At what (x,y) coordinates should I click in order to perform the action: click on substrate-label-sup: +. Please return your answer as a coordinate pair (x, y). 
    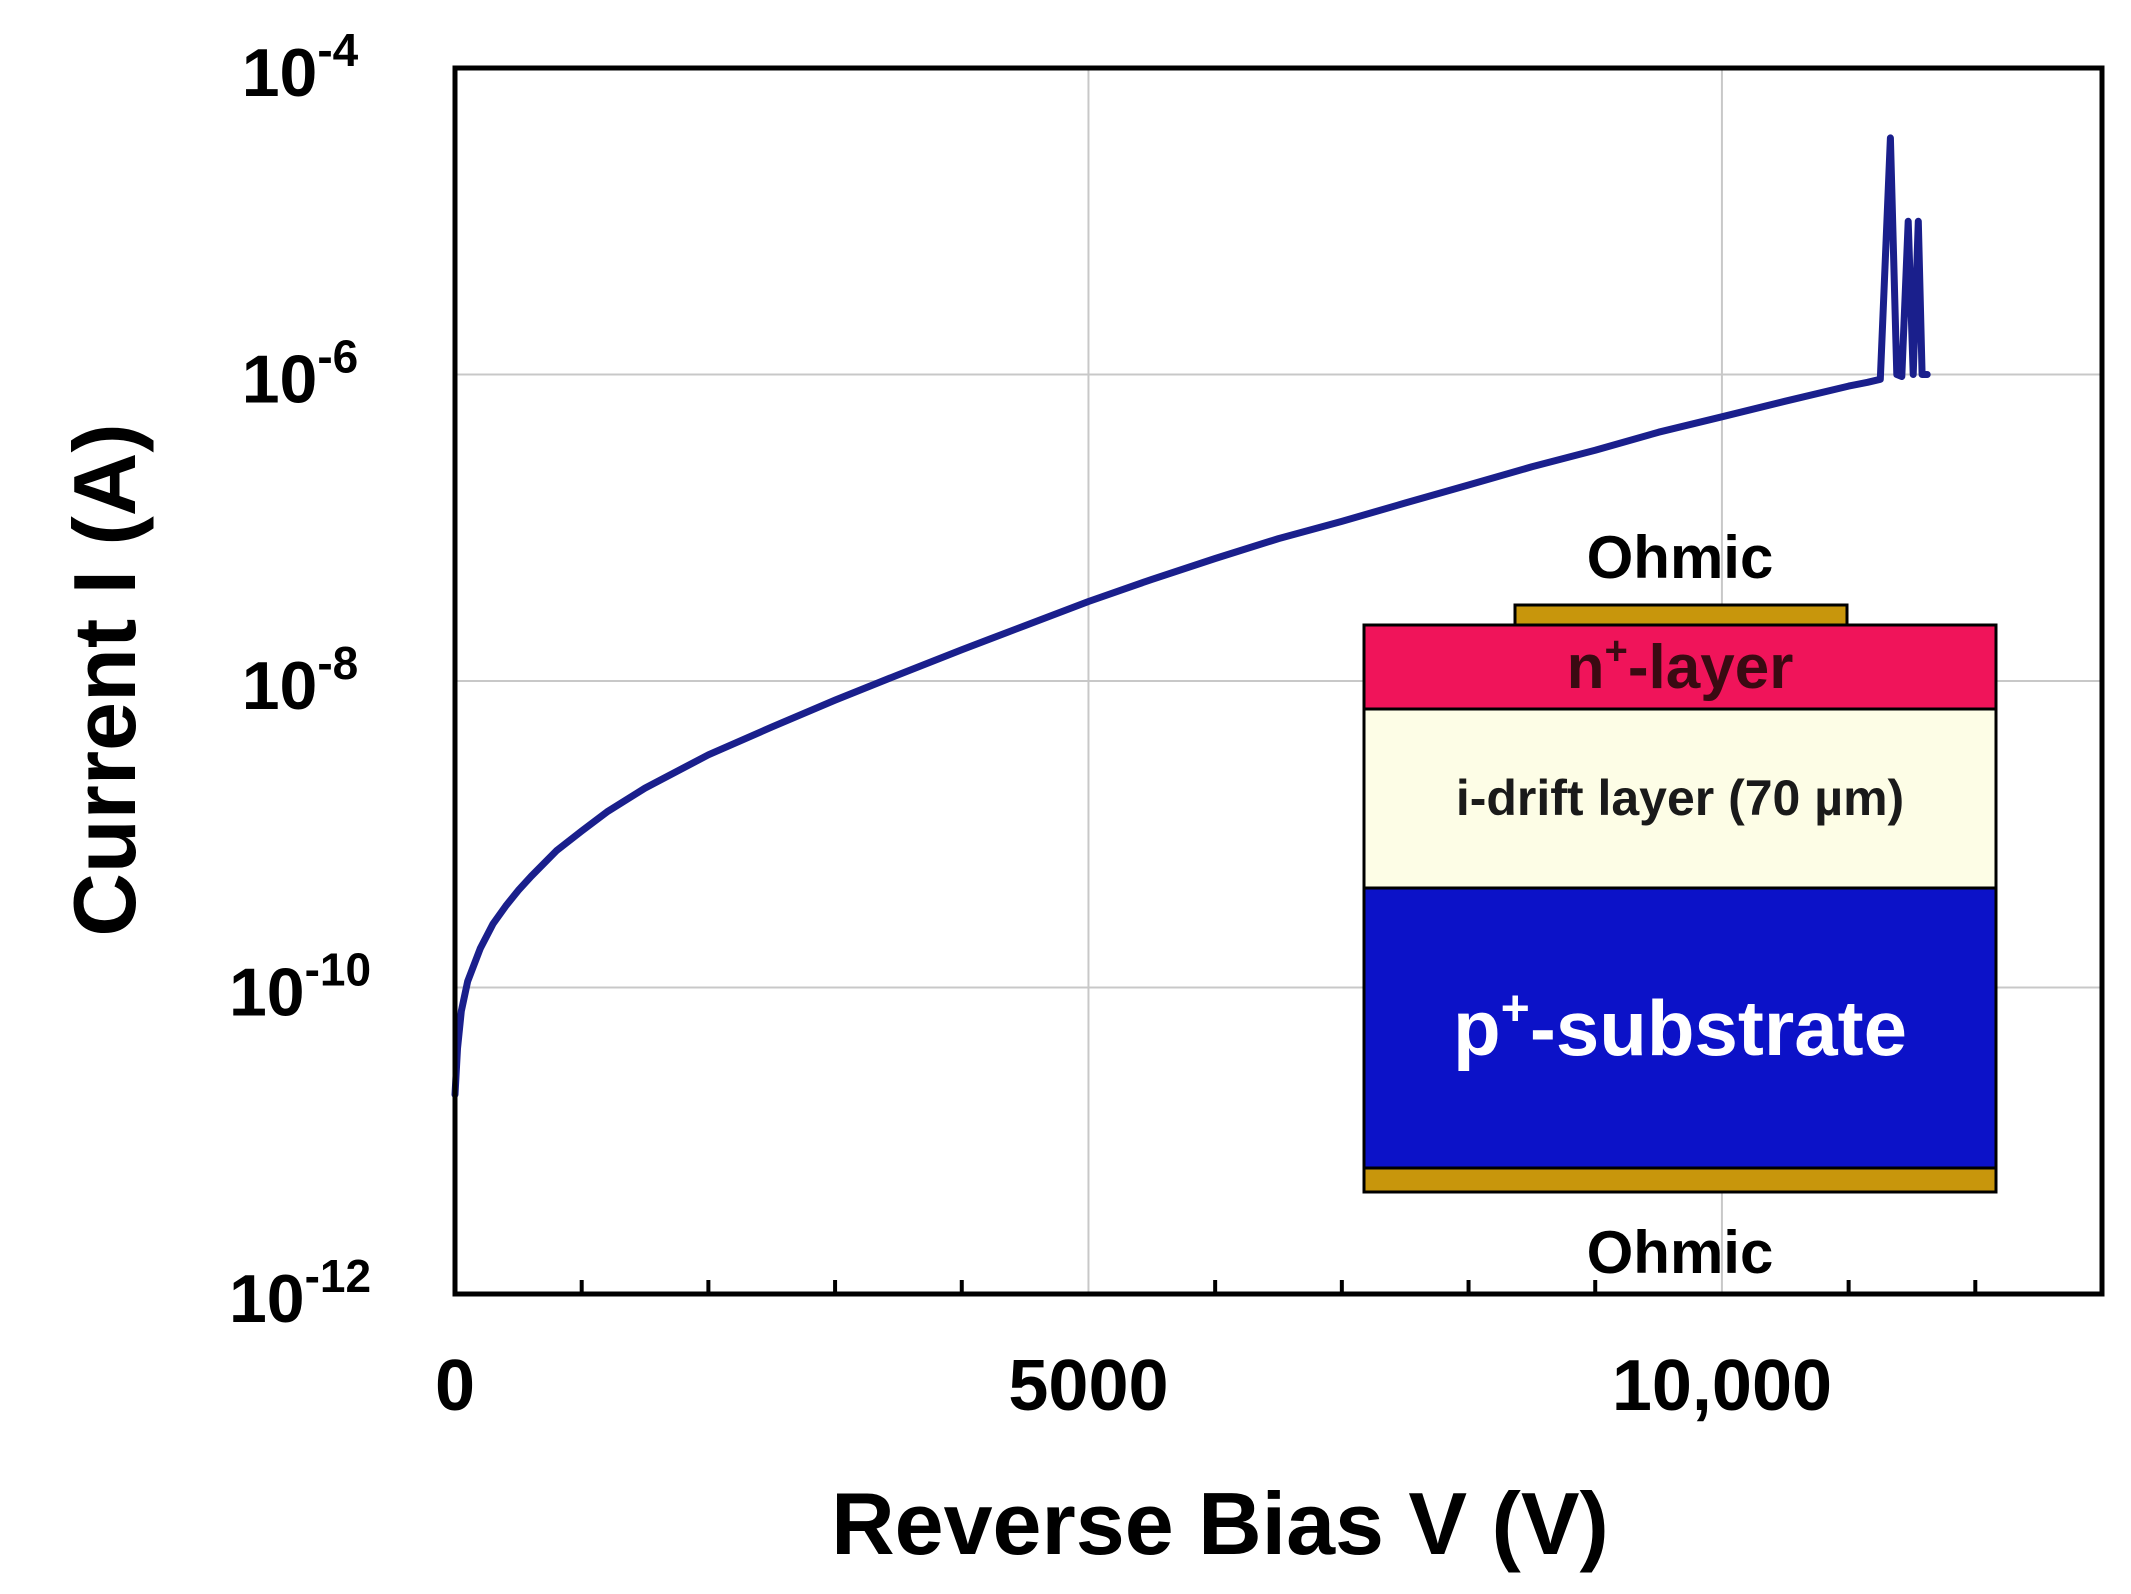
    Looking at the image, I should click on (1515, 1008).